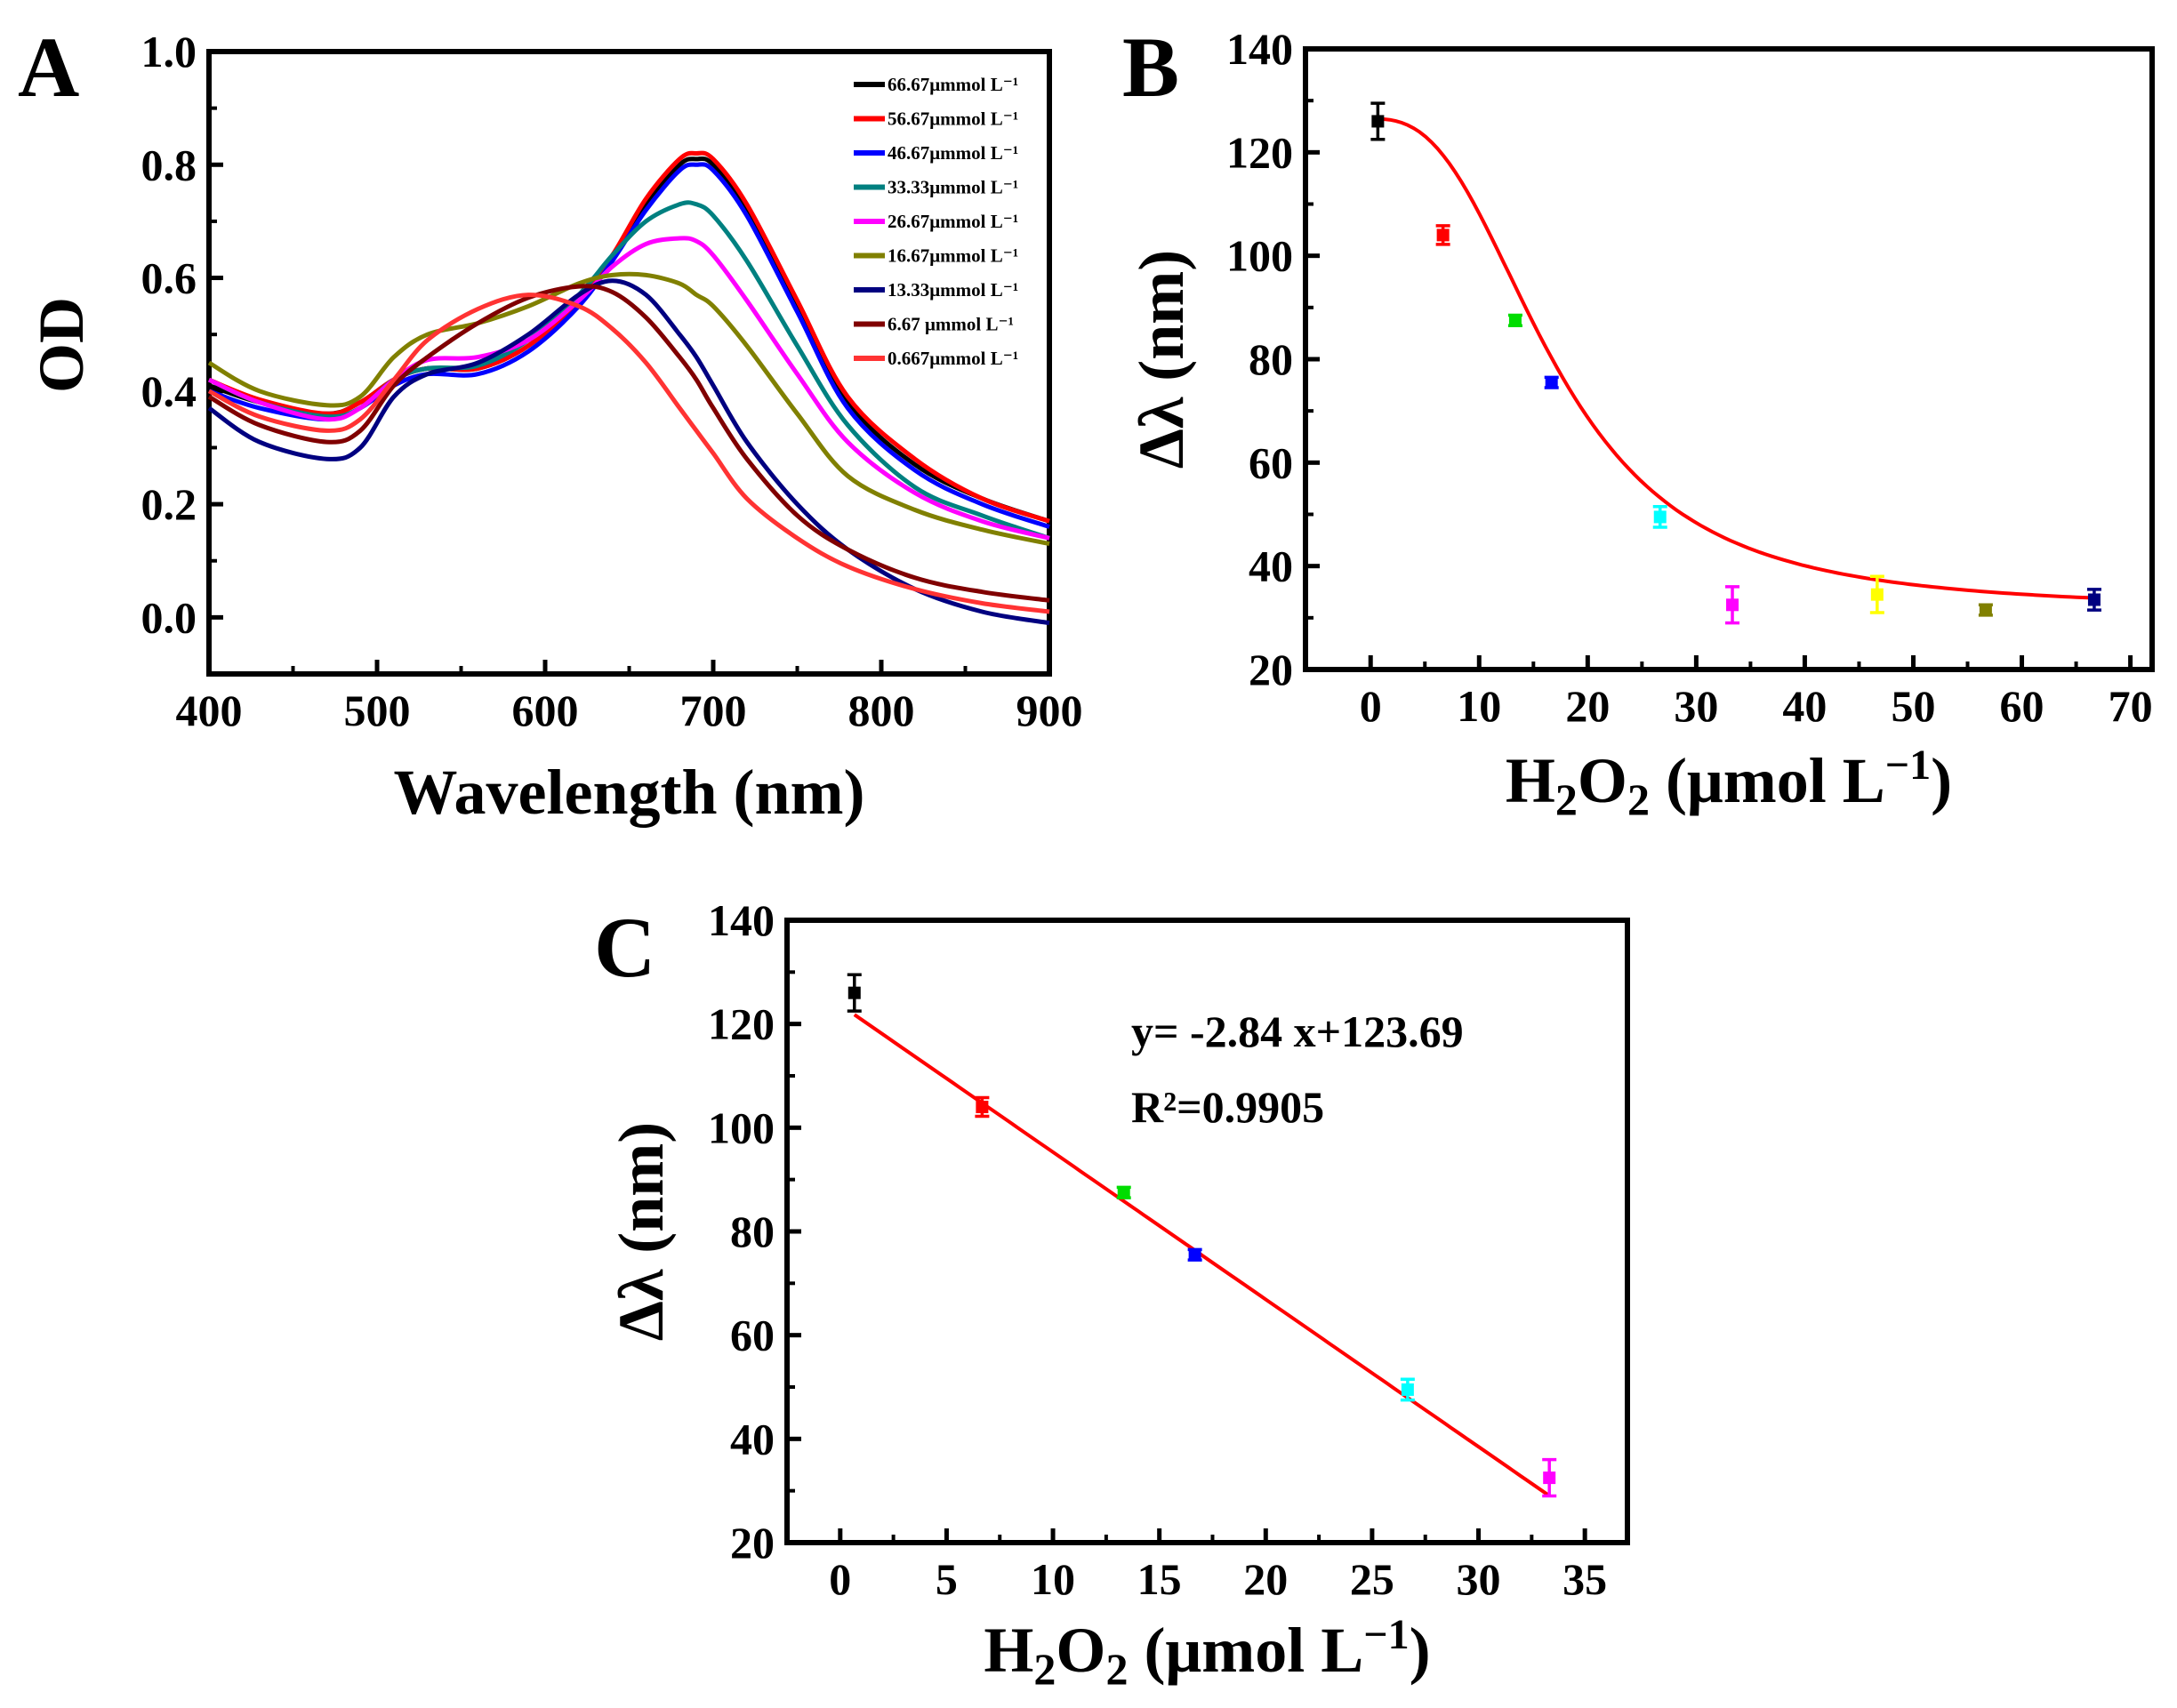 This screenshot has height=1708, width=2177. Describe the element at coordinates (48, 67) in the screenshot. I see `panel-letter-a: A` at that location.